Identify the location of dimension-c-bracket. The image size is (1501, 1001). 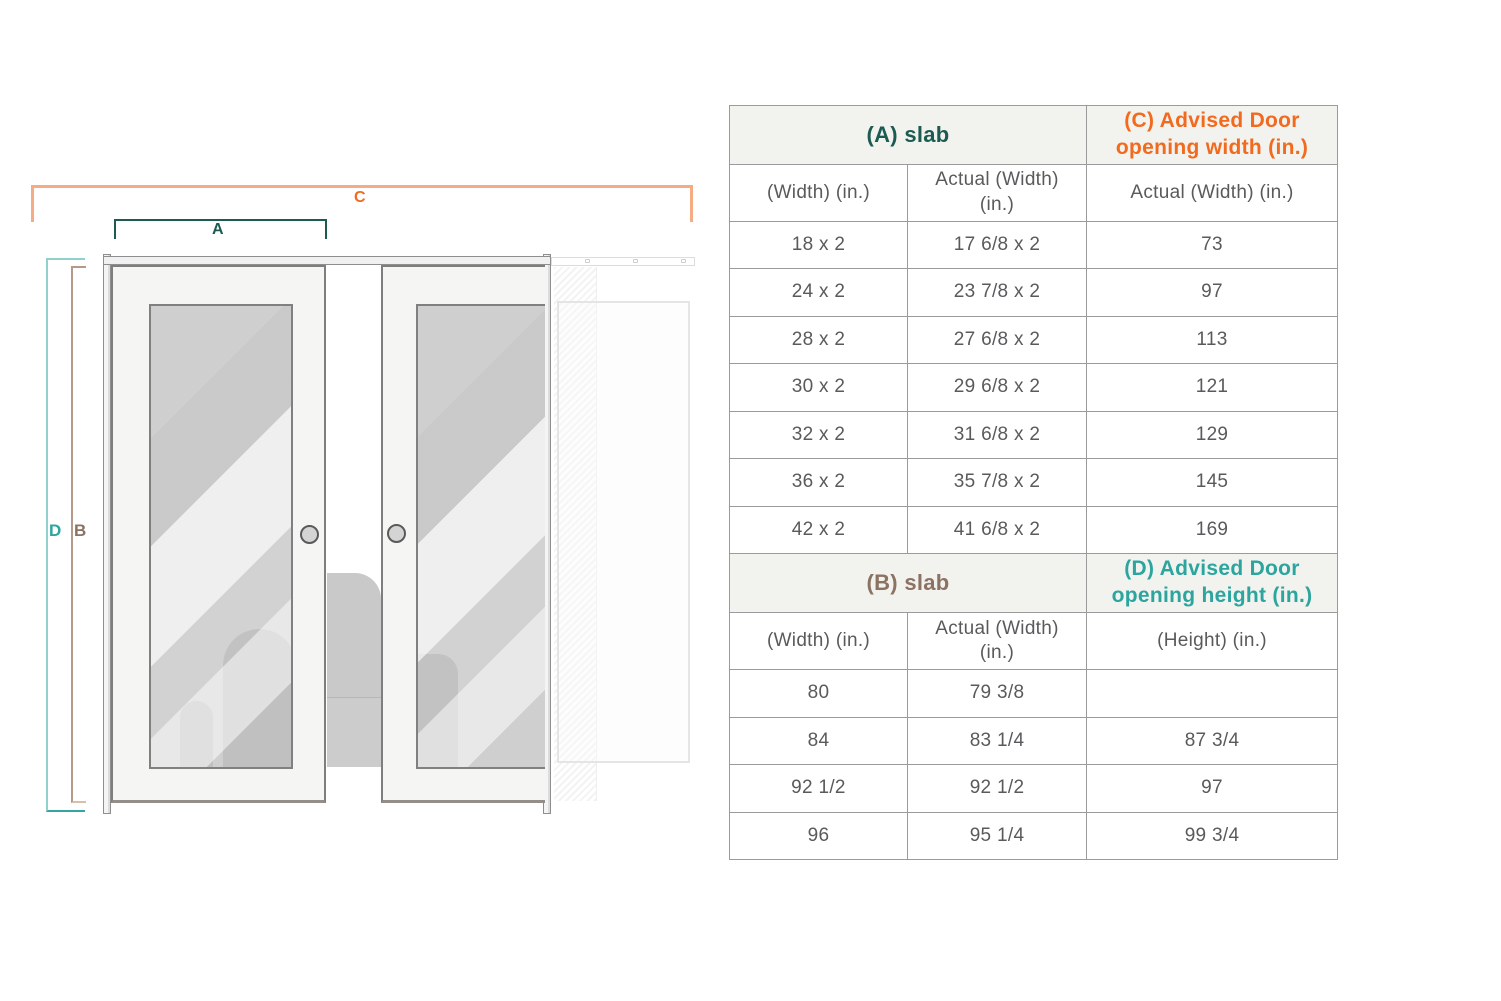
(362, 203).